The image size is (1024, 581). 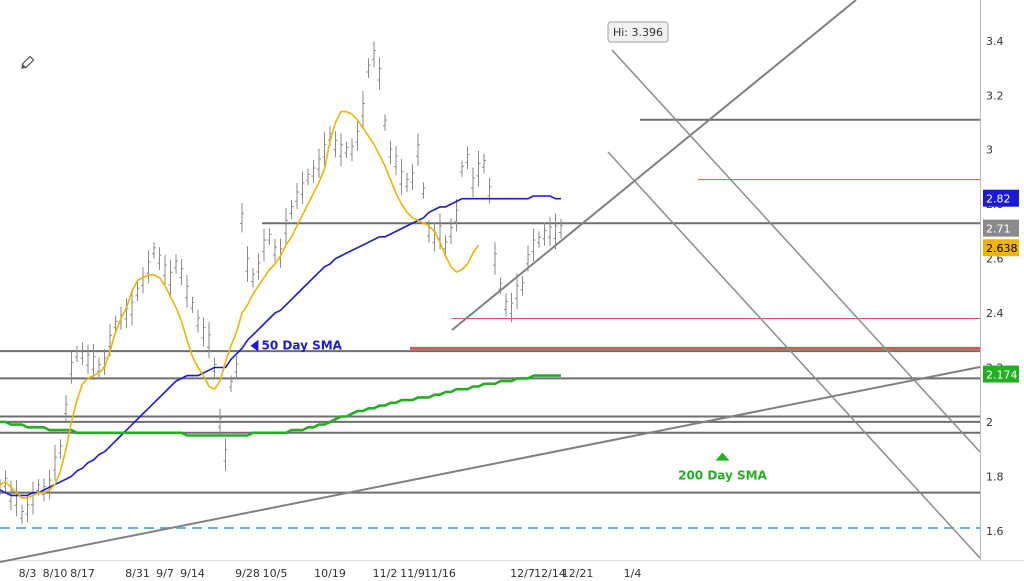 What do you see at coordinates (254, 345) in the screenshot?
I see `sma50-marker-icon` at bounding box center [254, 345].